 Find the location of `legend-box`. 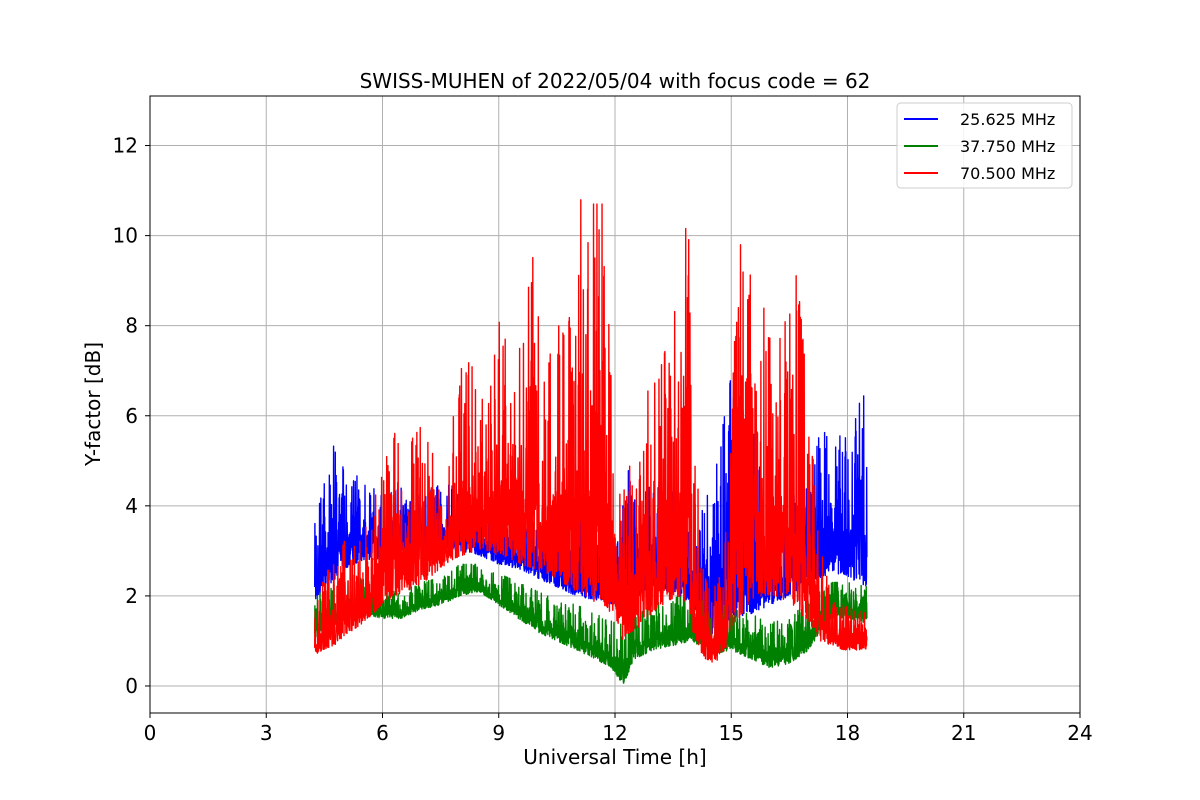

legend-box is located at coordinates (984, 145).